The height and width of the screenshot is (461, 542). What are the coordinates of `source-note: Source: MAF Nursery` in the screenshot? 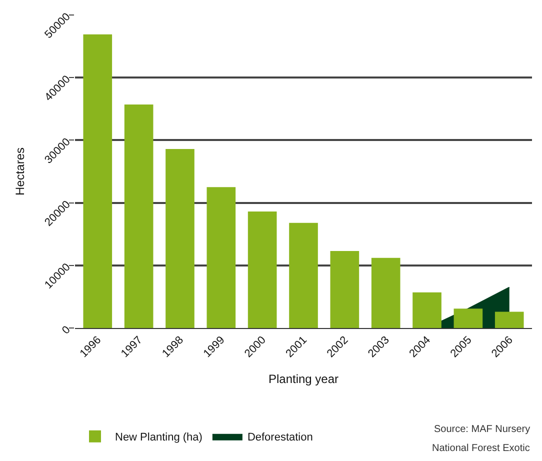 It's located at (482, 429).